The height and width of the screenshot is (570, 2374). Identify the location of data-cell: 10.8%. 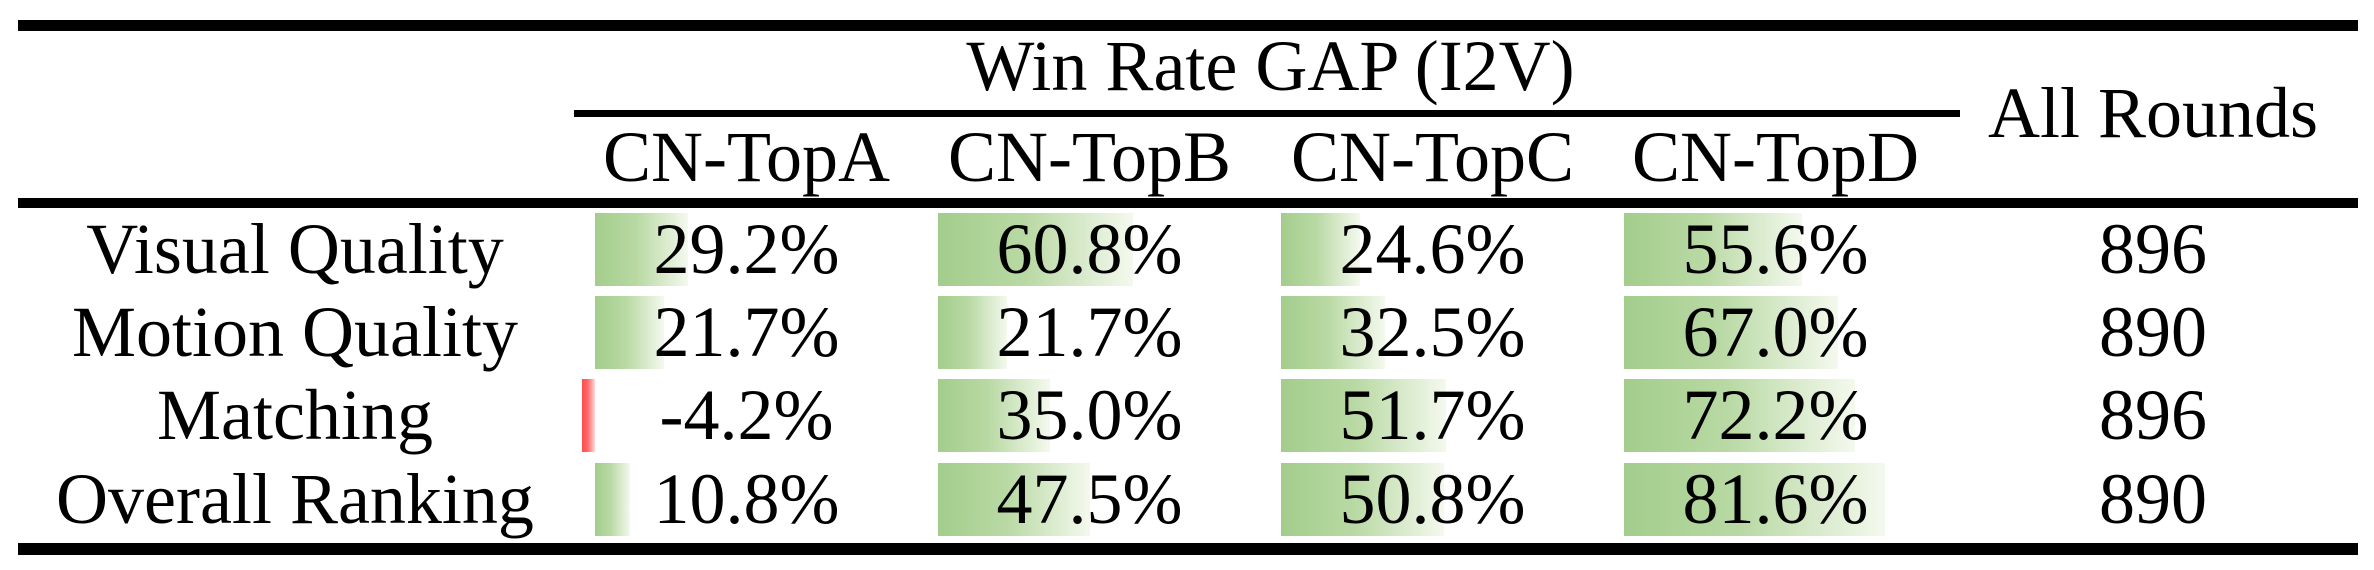
(746, 499).